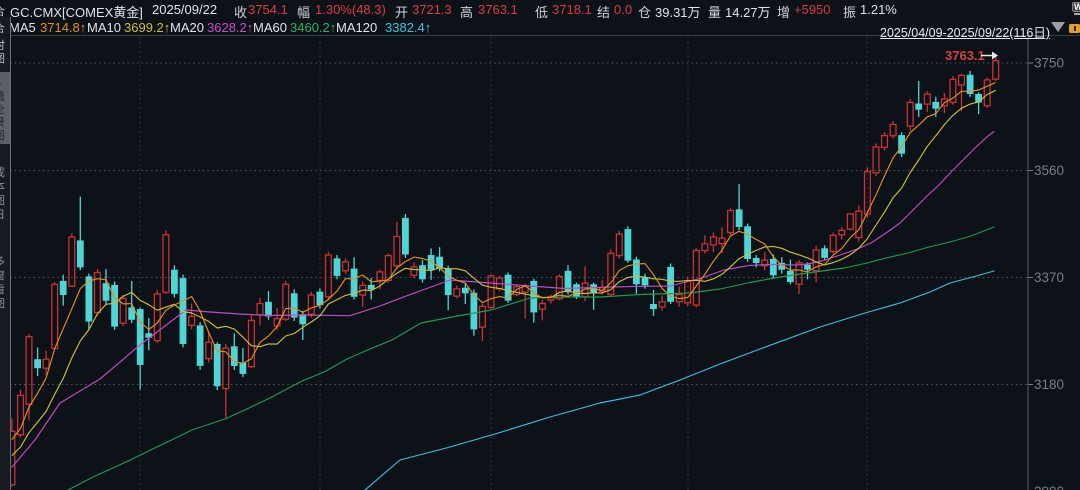 This screenshot has width=1080, height=490. I want to click on svg-text: 2990, so click(1049, 487).